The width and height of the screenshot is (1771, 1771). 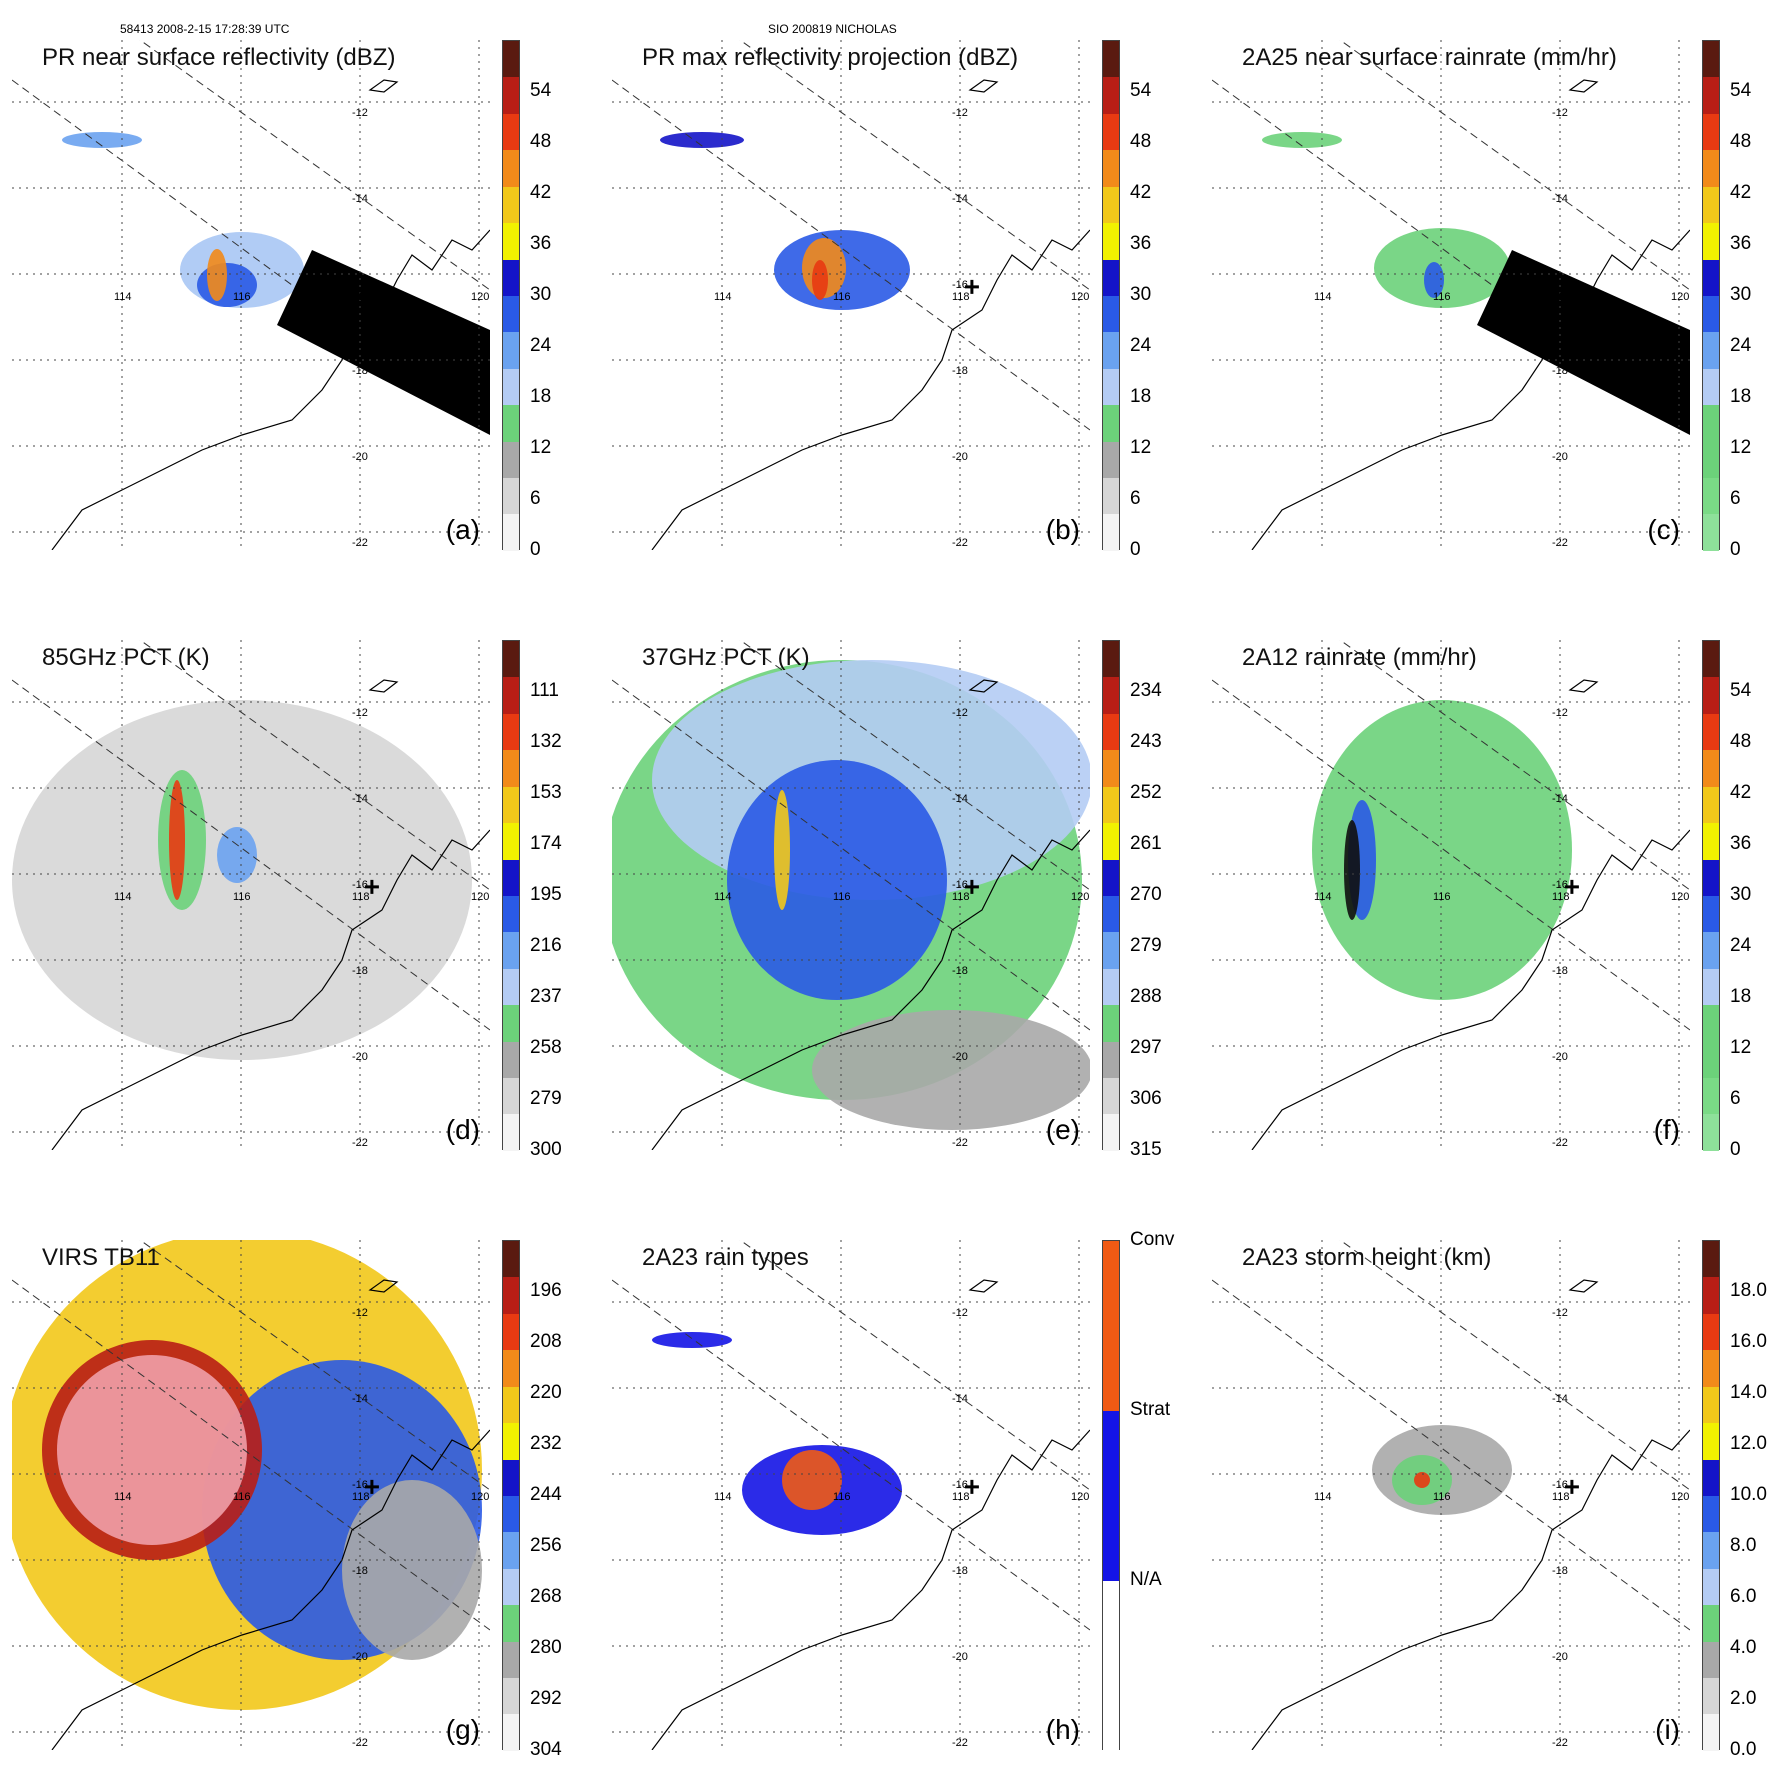 What do you see at coordinates (1152, 1239) in the screenshot?
I see `colorbar-tick-label: Conv` at bounding box center [1152, 1239].